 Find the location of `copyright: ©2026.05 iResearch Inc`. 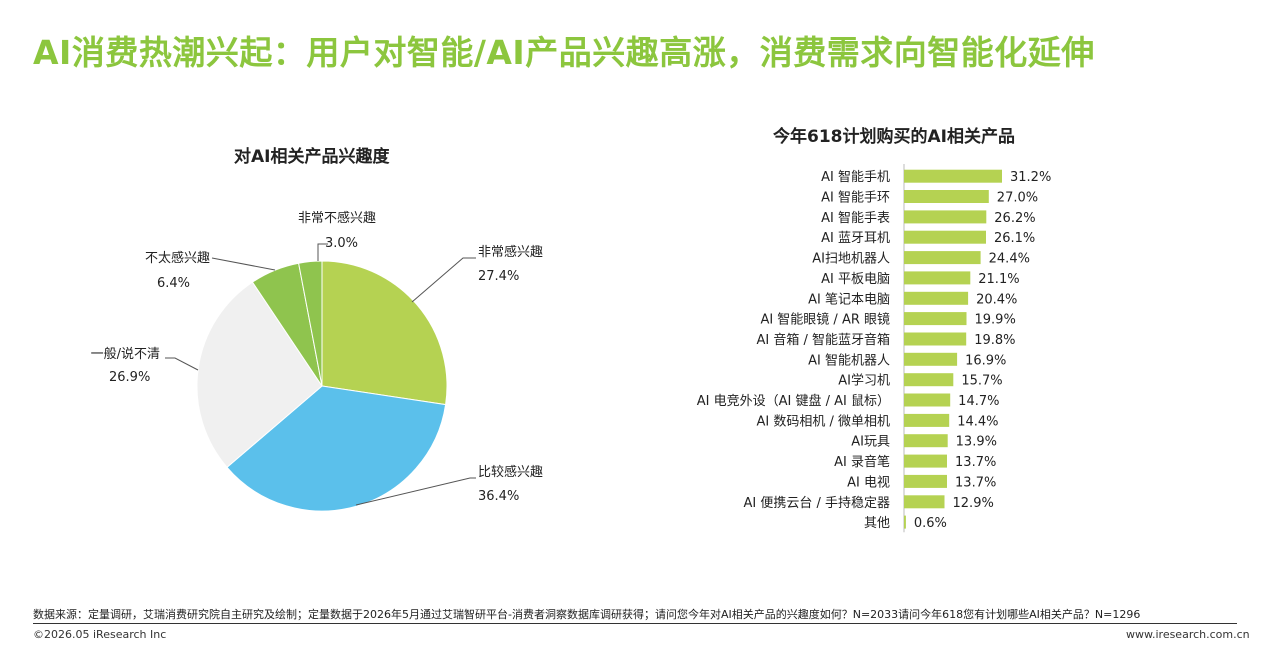

copyright: ©2026.05 iResearch Inc is located at coordinates (100, 634).